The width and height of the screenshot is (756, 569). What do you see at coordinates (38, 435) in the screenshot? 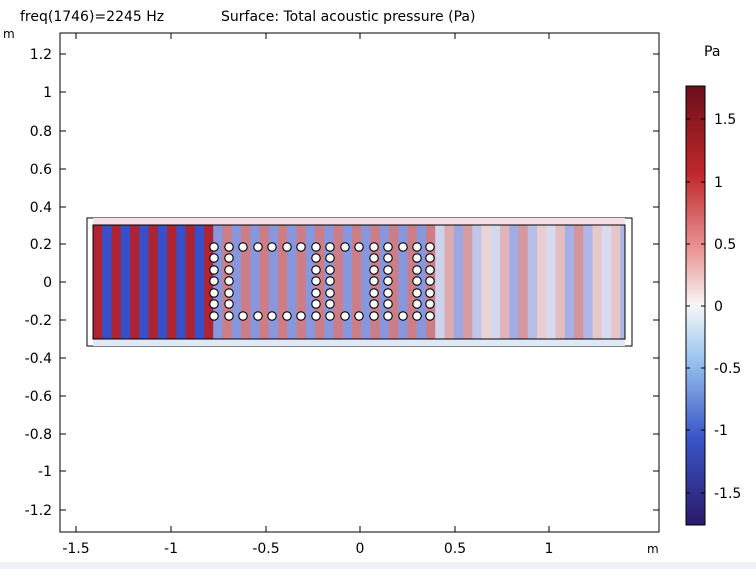
I see `y-tick-label: -0.8` at bounding box center [38, 435].